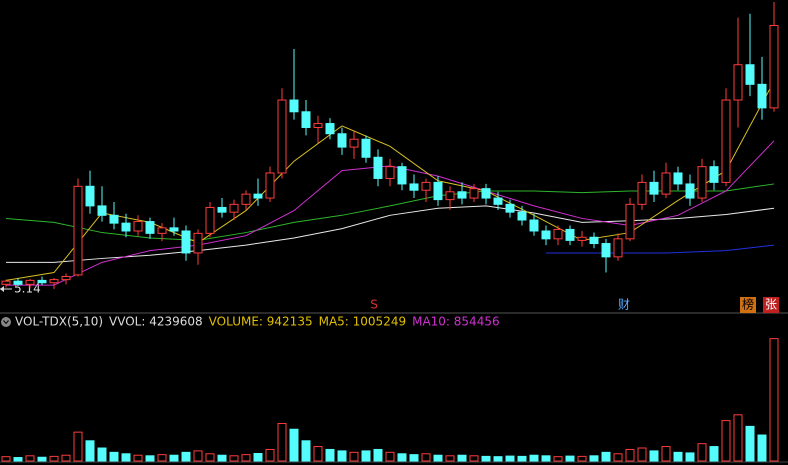 This screenshot has width=788, height=465. Describe the element at coordinates (363, 322) in the screenshot. I see `volume-legend: MA5: 1005249` at that location.